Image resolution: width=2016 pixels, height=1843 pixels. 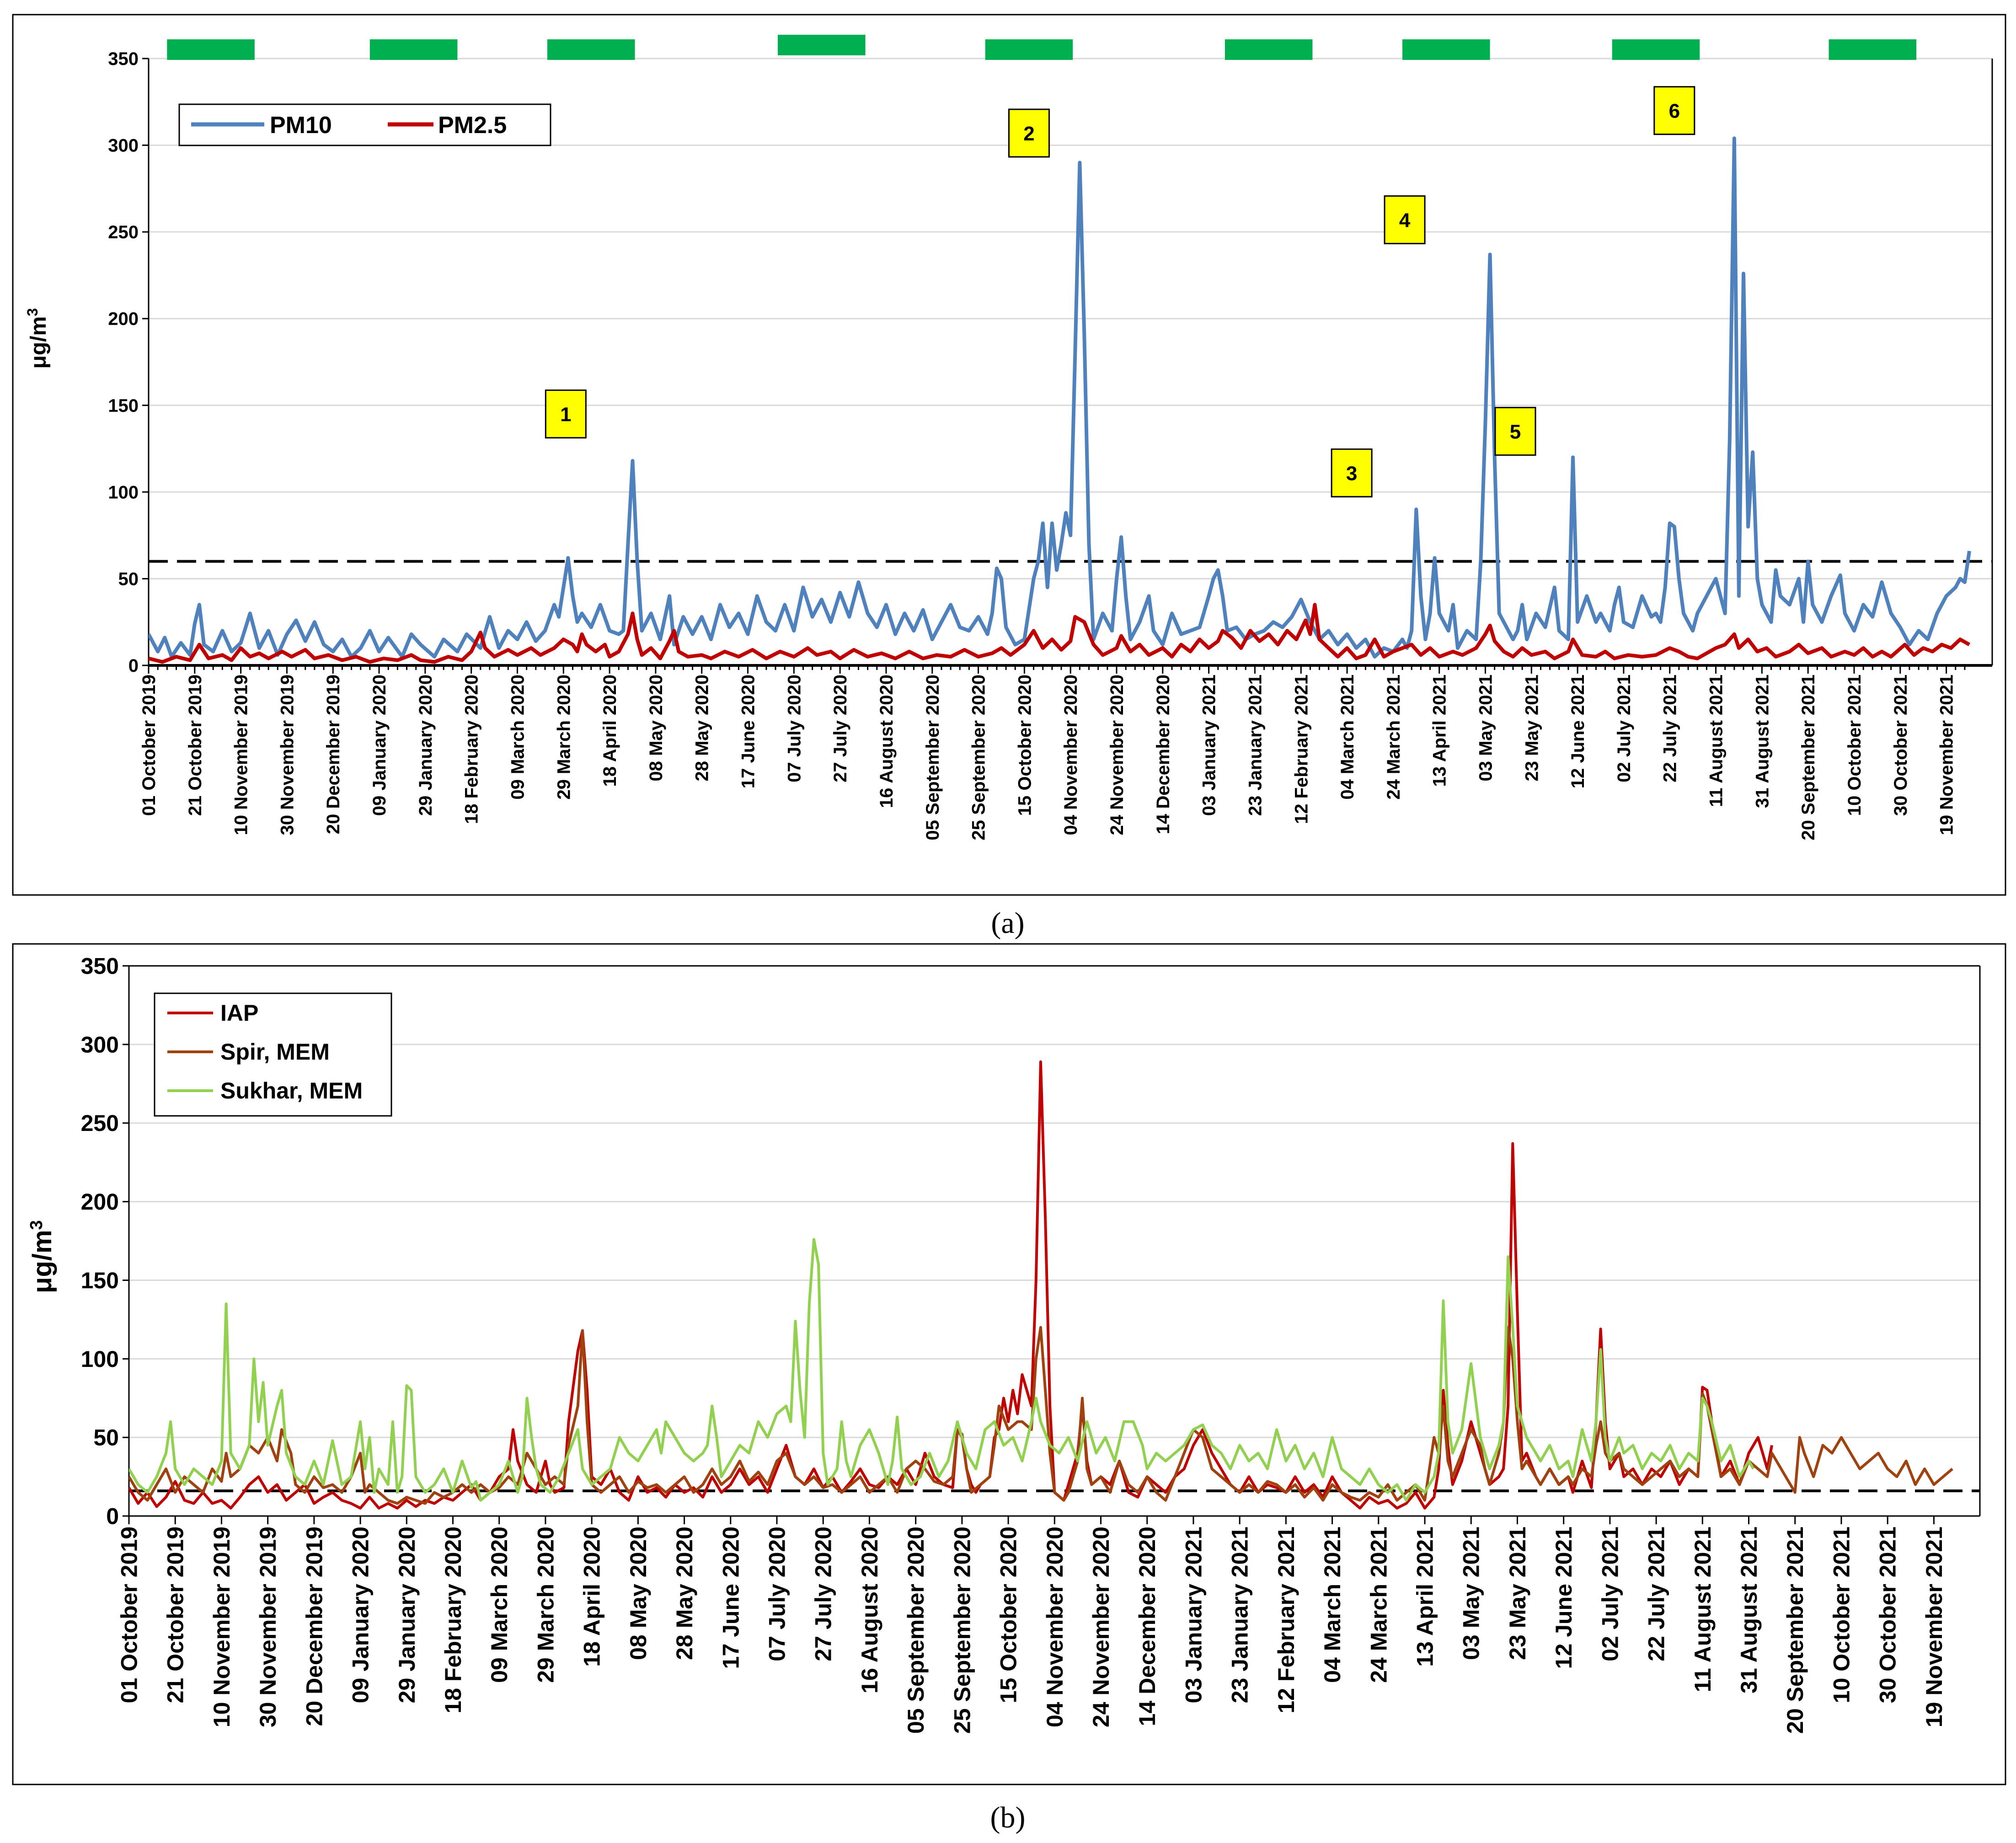 What do you see at coordinates (291, 1091) in the screenshot?
I see `legend-sukhar-label: Sukhar, MEM` at bounding box center [291, 1091].